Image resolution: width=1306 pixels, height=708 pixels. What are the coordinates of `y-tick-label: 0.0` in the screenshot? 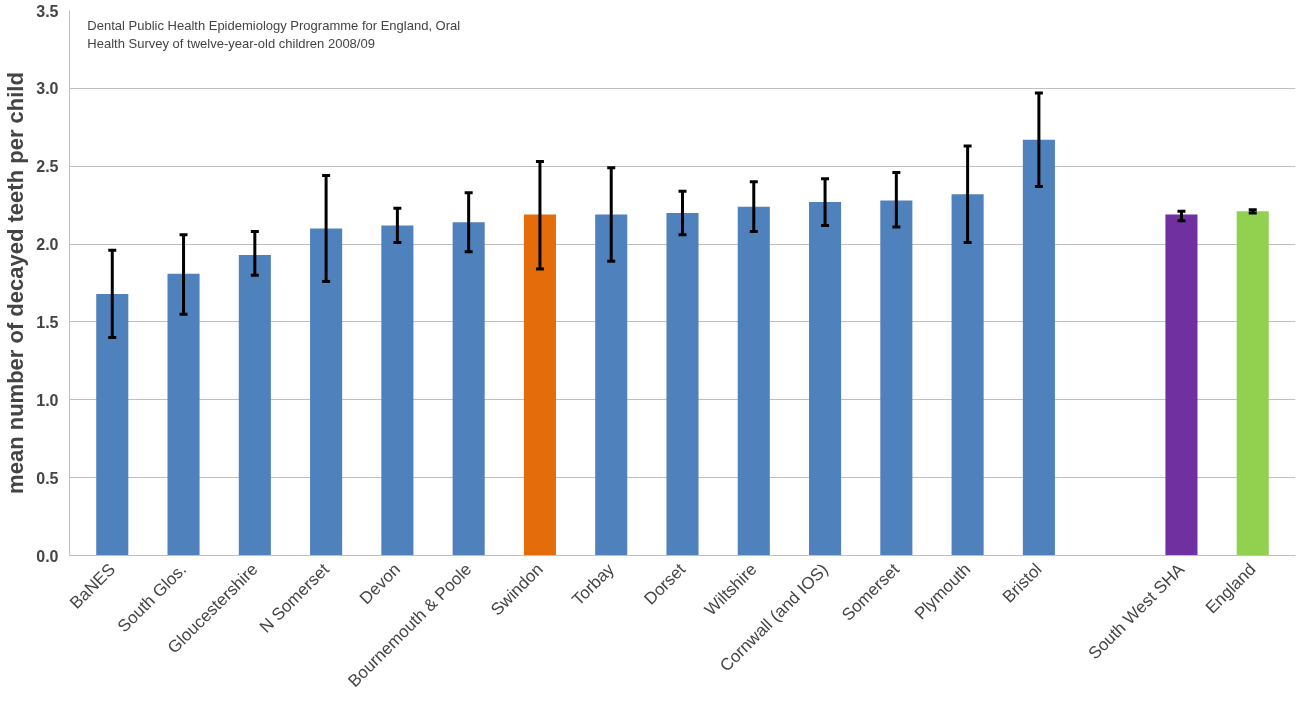 It's located at (47, 556).